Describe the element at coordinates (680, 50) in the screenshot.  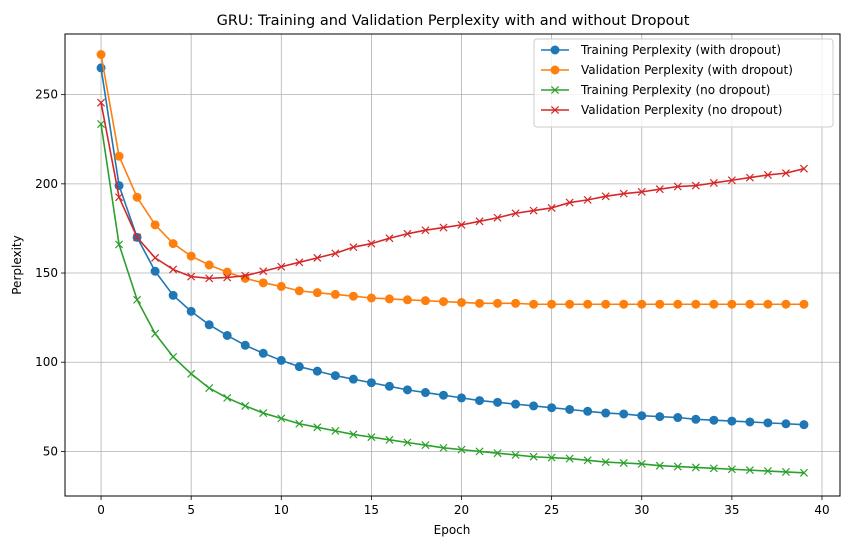
I see `legend-label: Training Perplexity (with dropout)` at that location.